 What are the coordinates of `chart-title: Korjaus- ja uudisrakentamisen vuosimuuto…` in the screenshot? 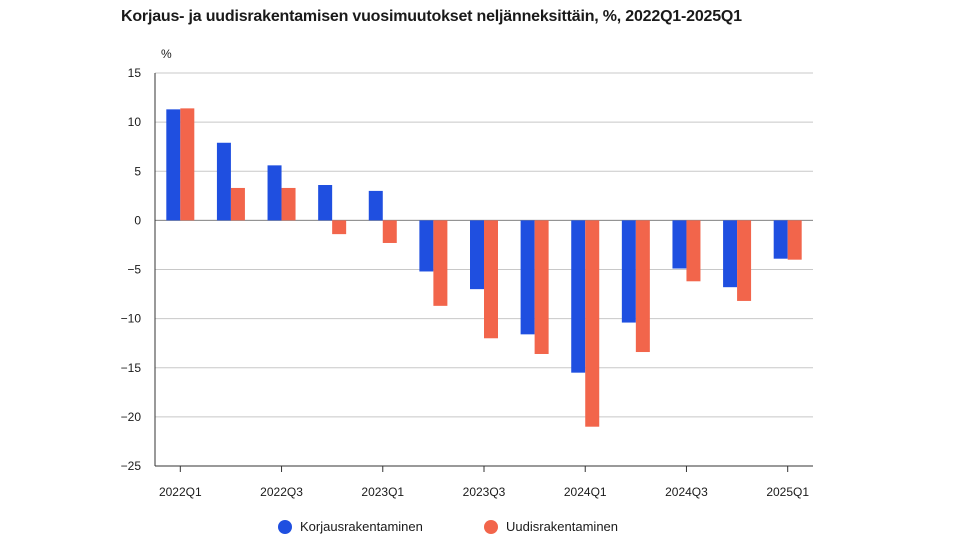 It's located at (431, 16).